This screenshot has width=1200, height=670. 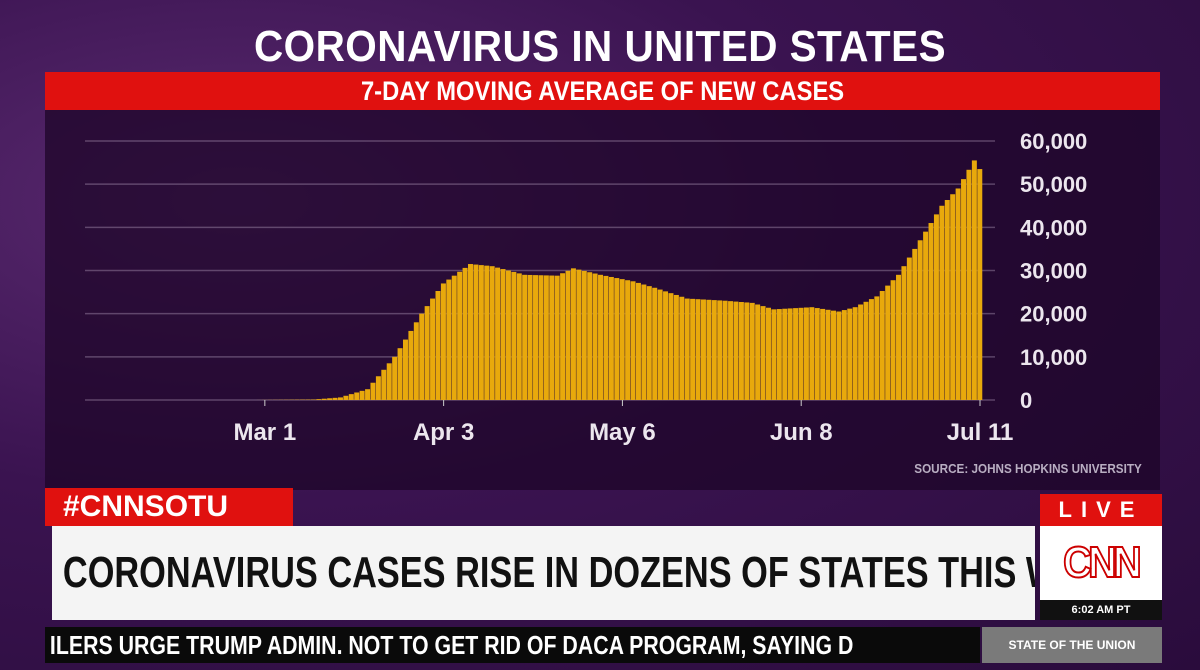 I want to click on source-note: SOURCE: JOHNS HOPKINS UNIVERSITY, so click(x=1028, y=468).